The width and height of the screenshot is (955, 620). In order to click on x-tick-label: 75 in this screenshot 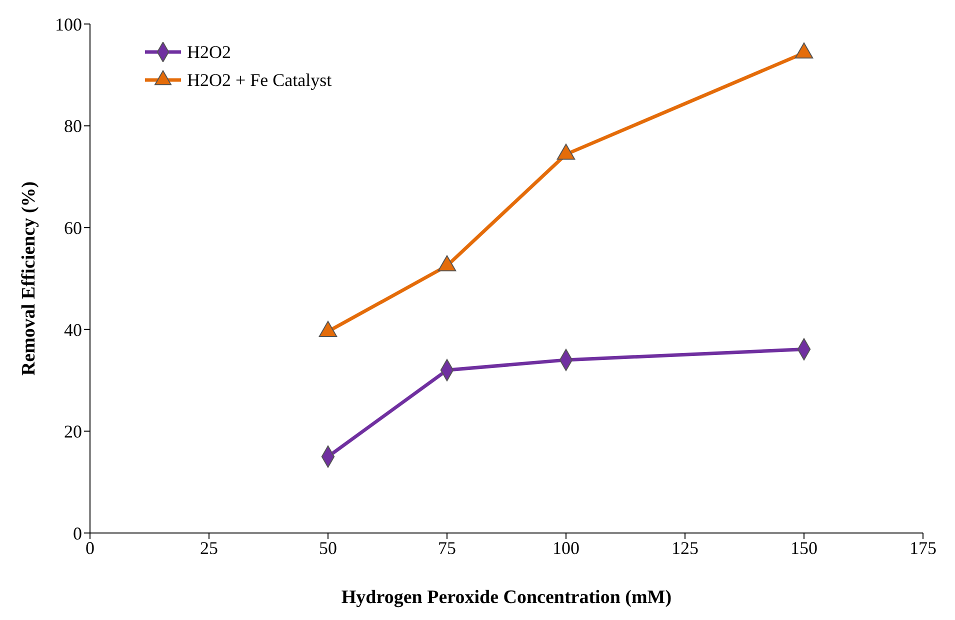, I will do `click(447, 548)`.